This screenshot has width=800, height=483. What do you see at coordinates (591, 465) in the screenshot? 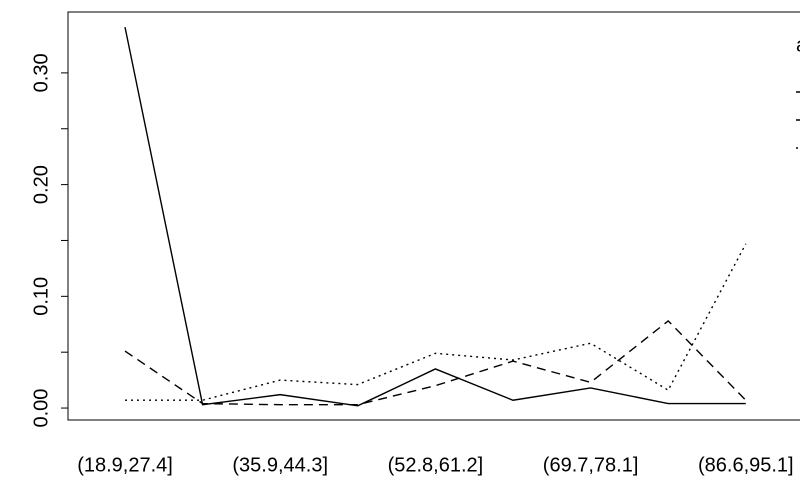
I see `x-tick-label: (69.7,78.1]` at bounding box center [591, 465].